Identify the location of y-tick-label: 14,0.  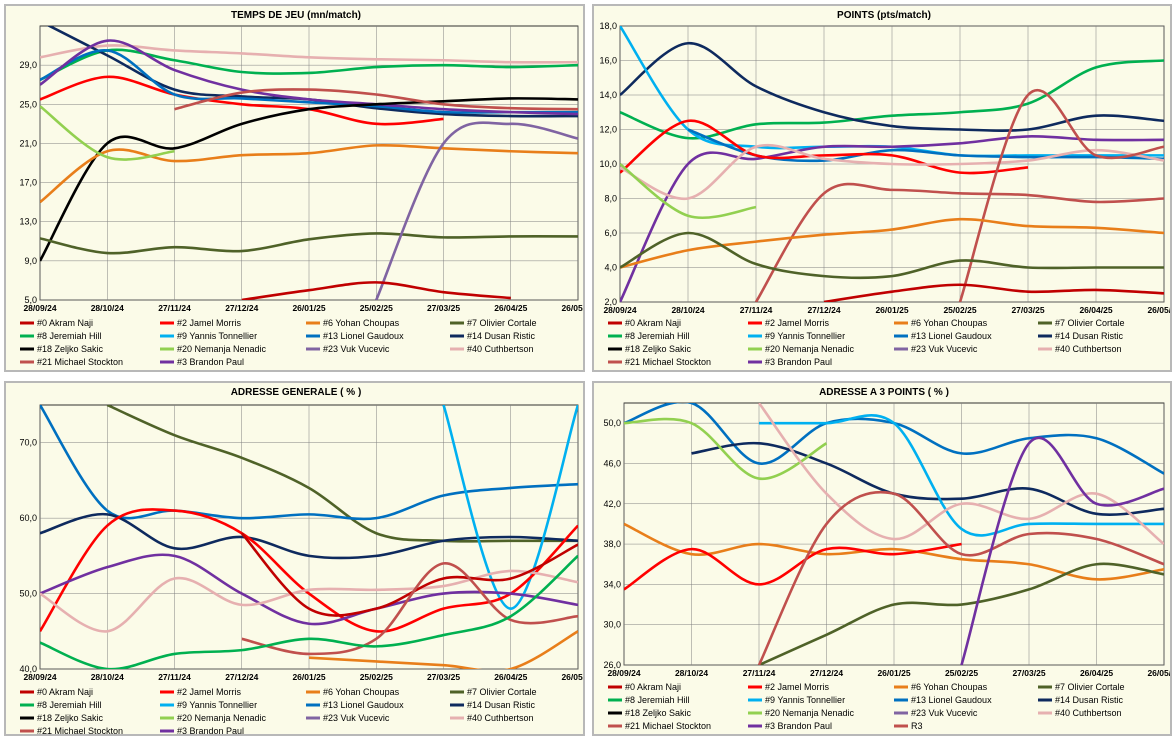
(608, 95).